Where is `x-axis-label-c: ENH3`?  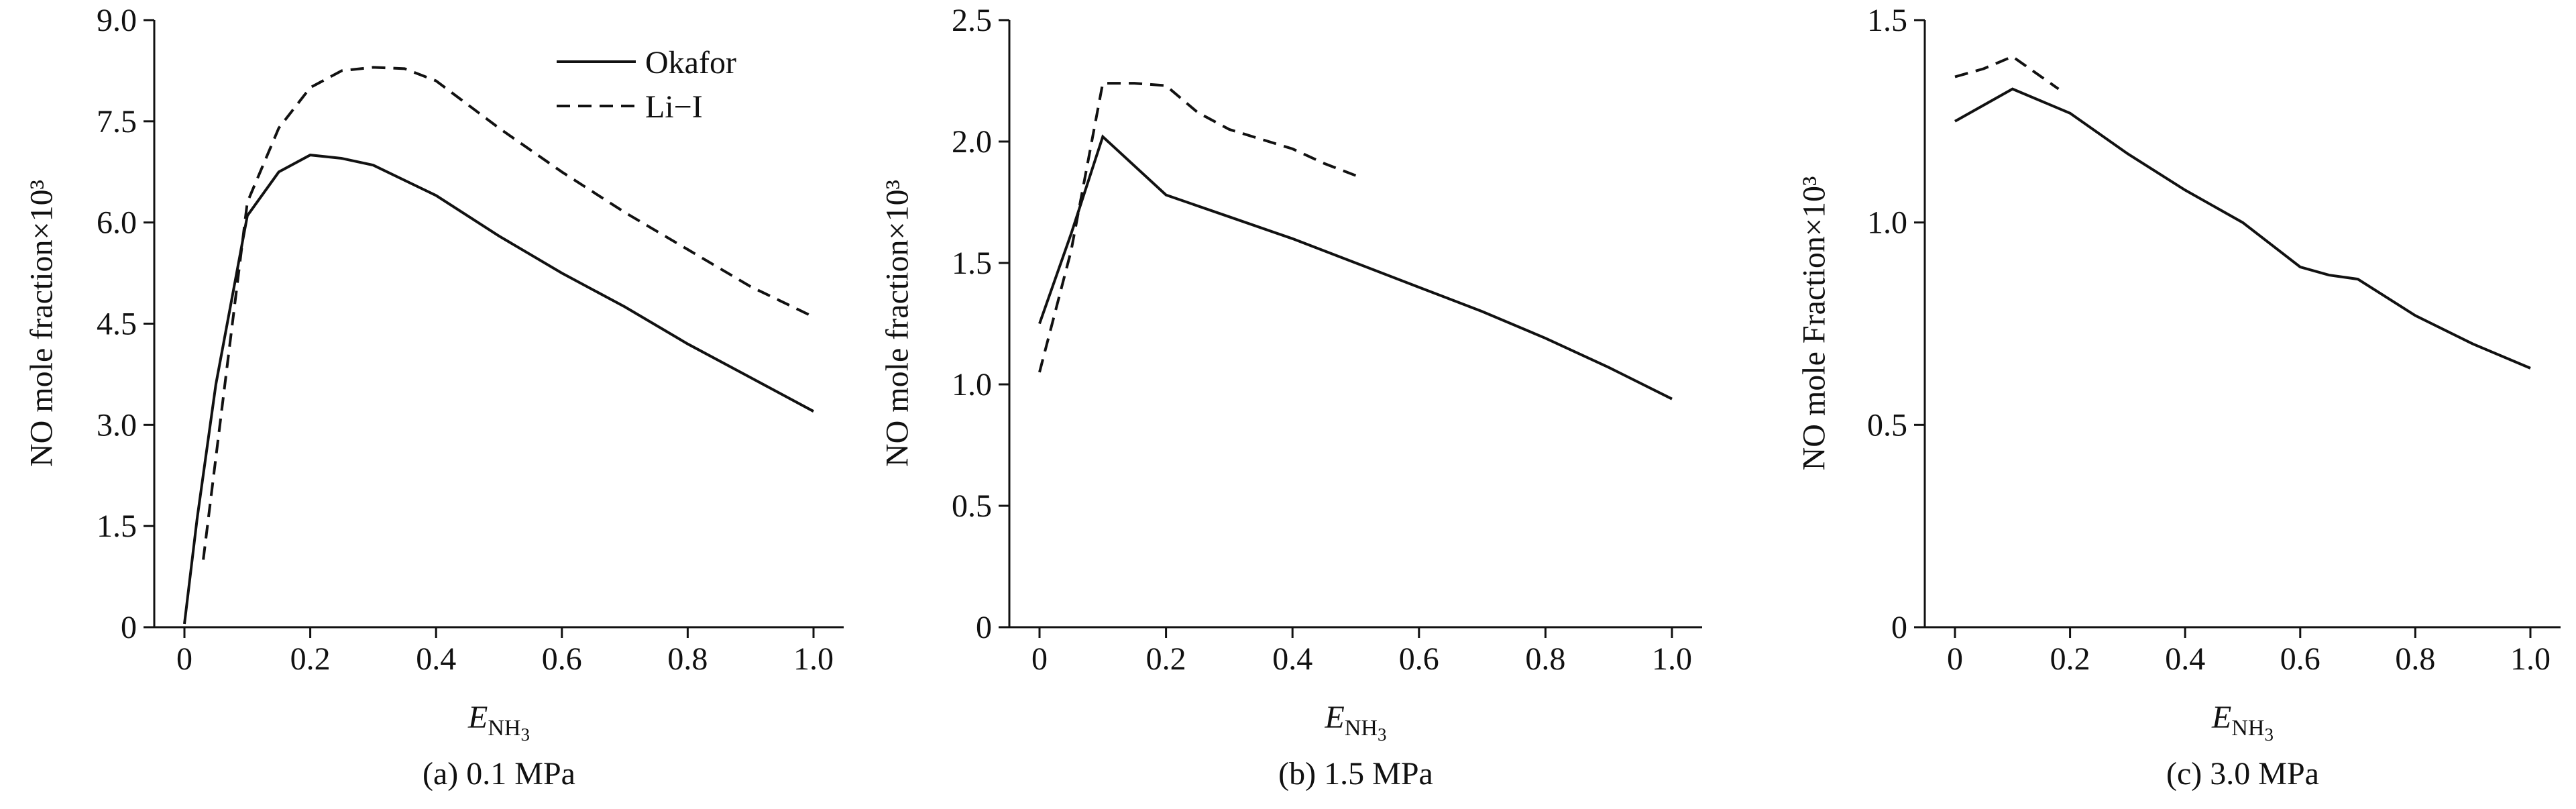
x-axis-label-c: ENH3 is located at coordinates (2243, 722).